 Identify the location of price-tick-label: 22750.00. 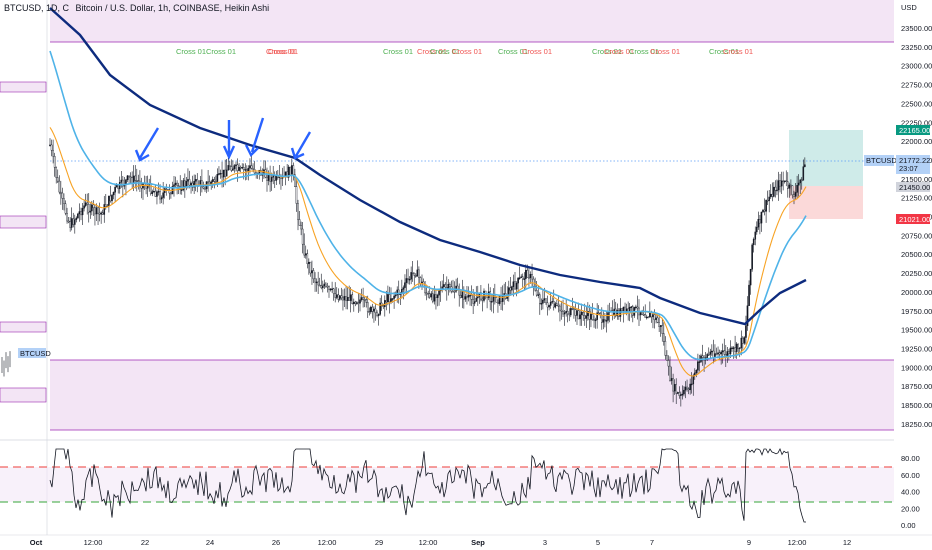
(916, 85).